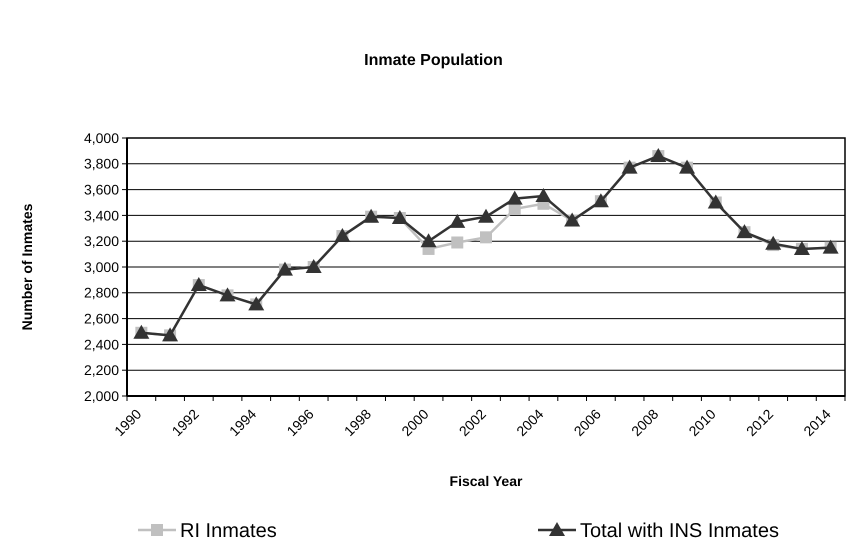 This screenshot has width=847, height=546. What do you see at coordinates (102, 215) in the screenshot?
I see `y-tick-label: 3,400` at bounding box center [102, 215].